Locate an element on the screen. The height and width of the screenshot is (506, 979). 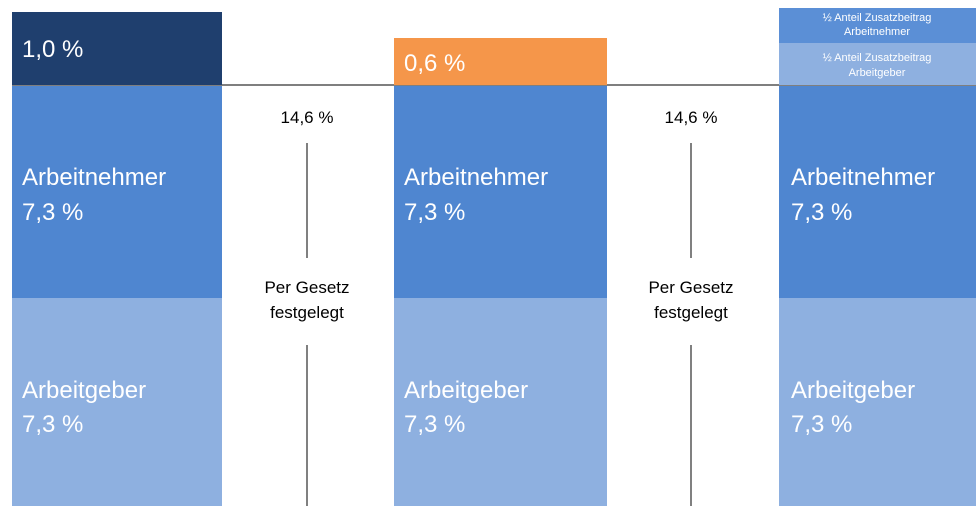
top-employer-box is located at coordinates (877, 64).